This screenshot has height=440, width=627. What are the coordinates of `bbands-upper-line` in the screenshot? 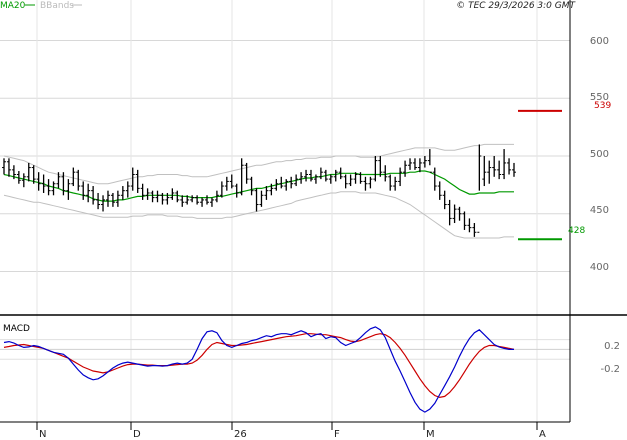 It's located at (258, 164).